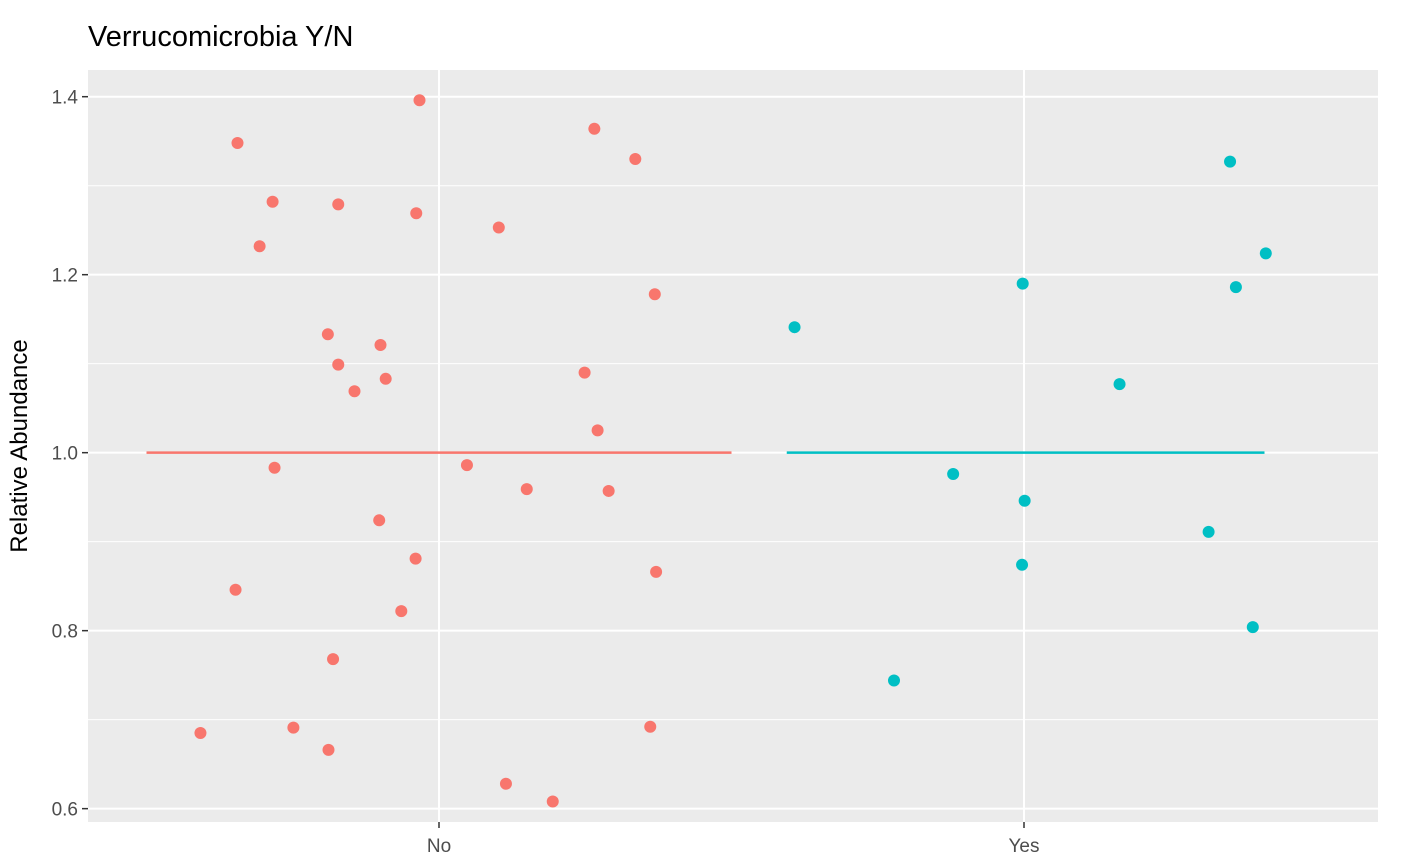 This screenshot has height=868, width=1426. I want to click on chart-title: Verrucomicrobia Y/N, so click(220, 37).